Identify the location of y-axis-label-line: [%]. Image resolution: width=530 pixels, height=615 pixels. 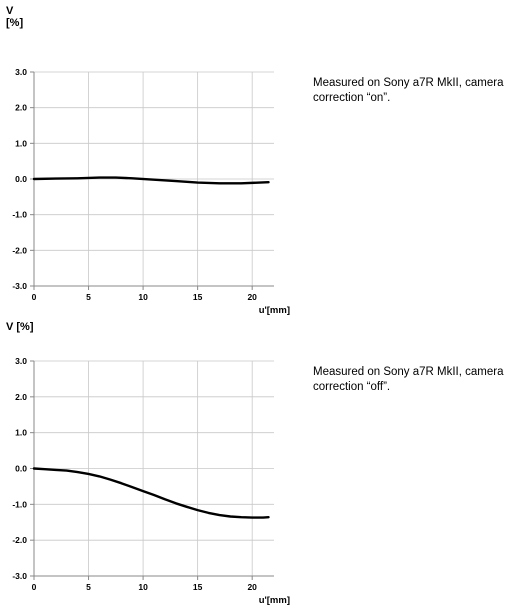
(14, 23).